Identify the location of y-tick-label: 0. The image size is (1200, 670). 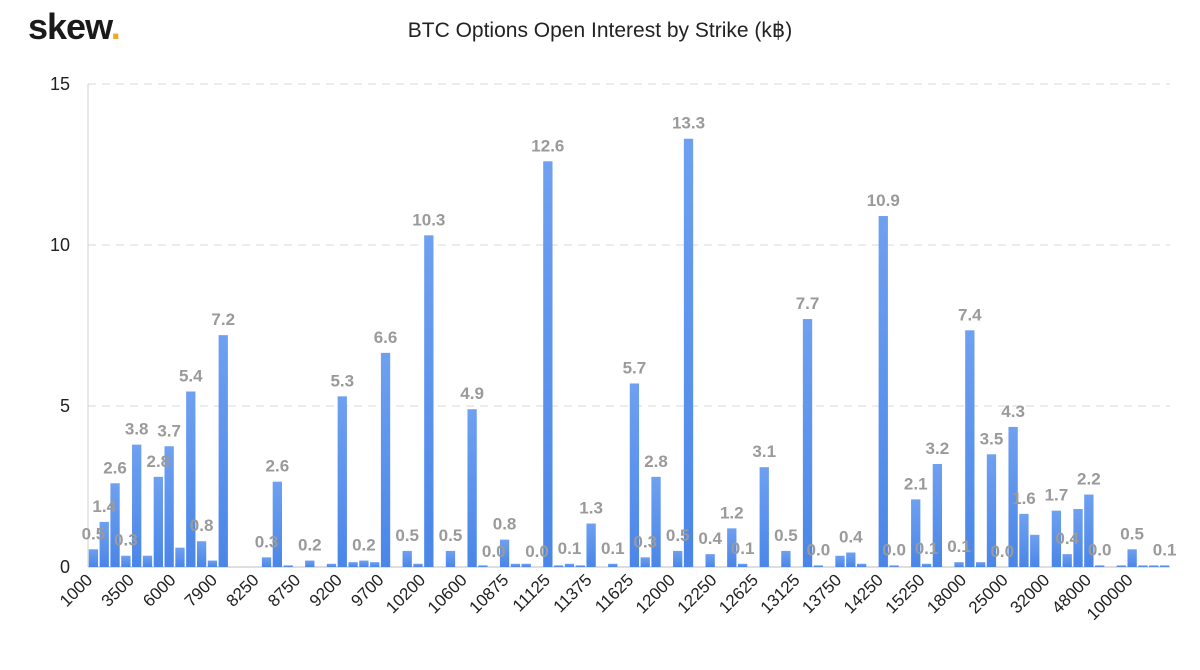
(65, 567).